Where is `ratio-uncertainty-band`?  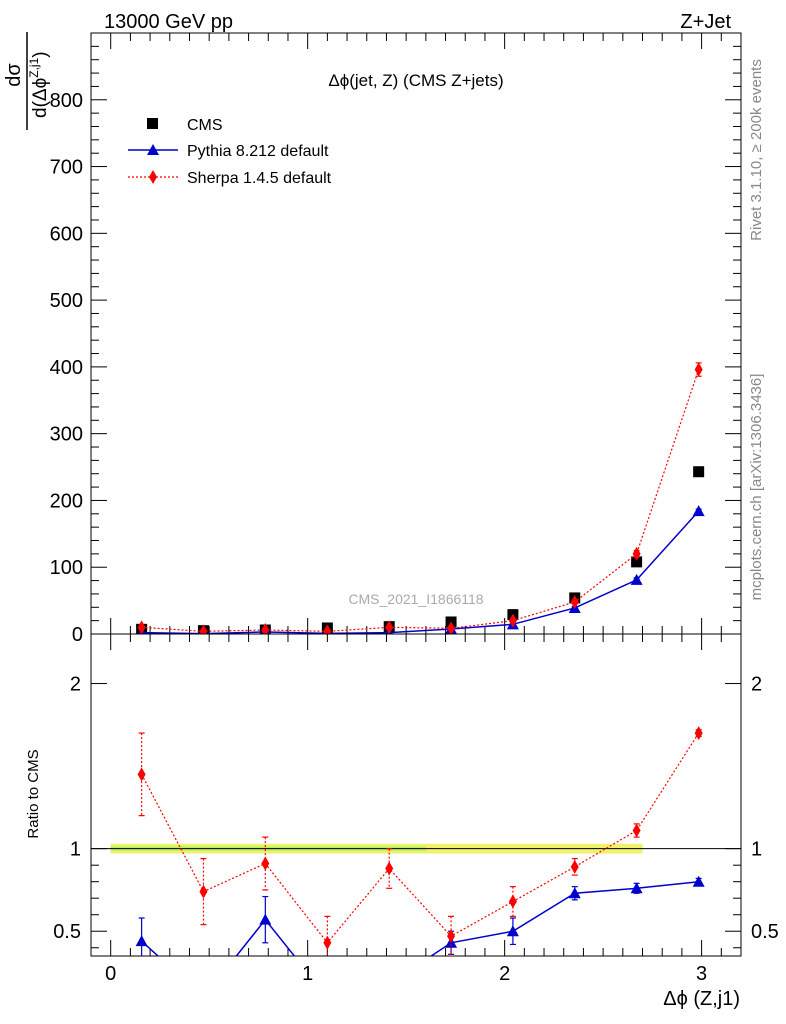 ratio-uncertainty-band is located at coordinates (416, 848).